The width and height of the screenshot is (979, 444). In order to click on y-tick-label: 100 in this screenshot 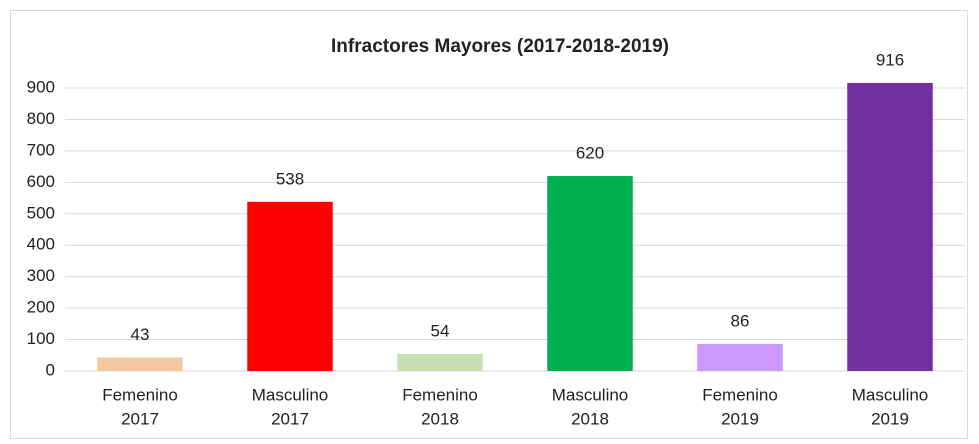, I will do `click(41, 338)`.